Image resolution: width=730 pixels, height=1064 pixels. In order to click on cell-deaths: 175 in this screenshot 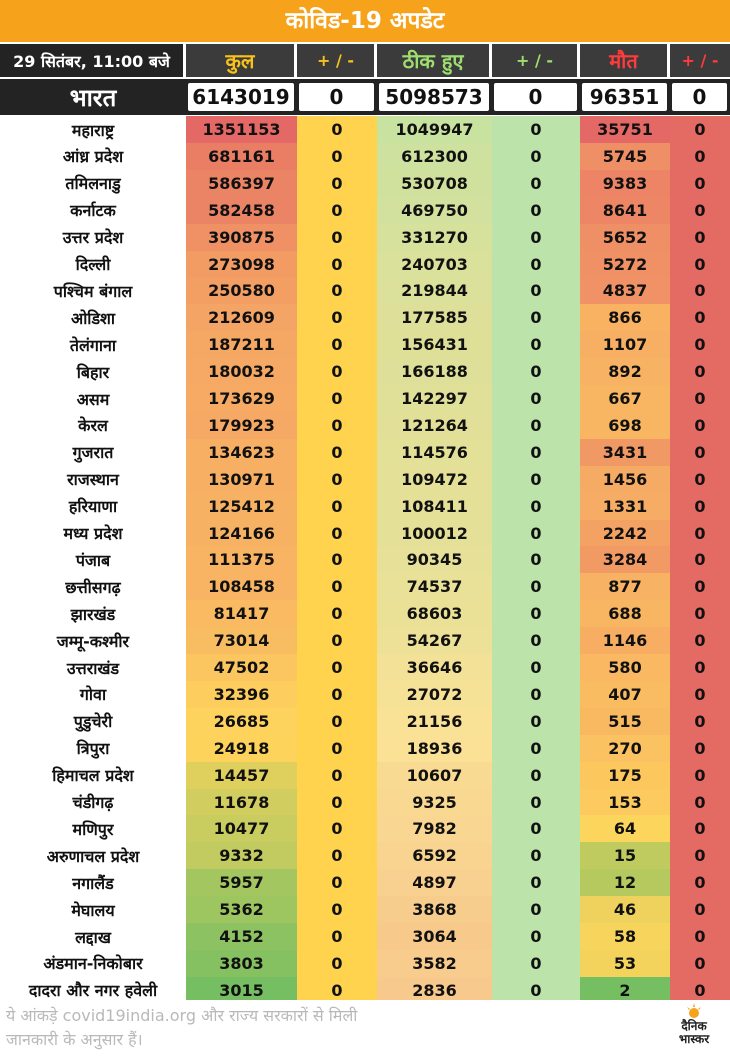, I will do `click(625, 775)`.